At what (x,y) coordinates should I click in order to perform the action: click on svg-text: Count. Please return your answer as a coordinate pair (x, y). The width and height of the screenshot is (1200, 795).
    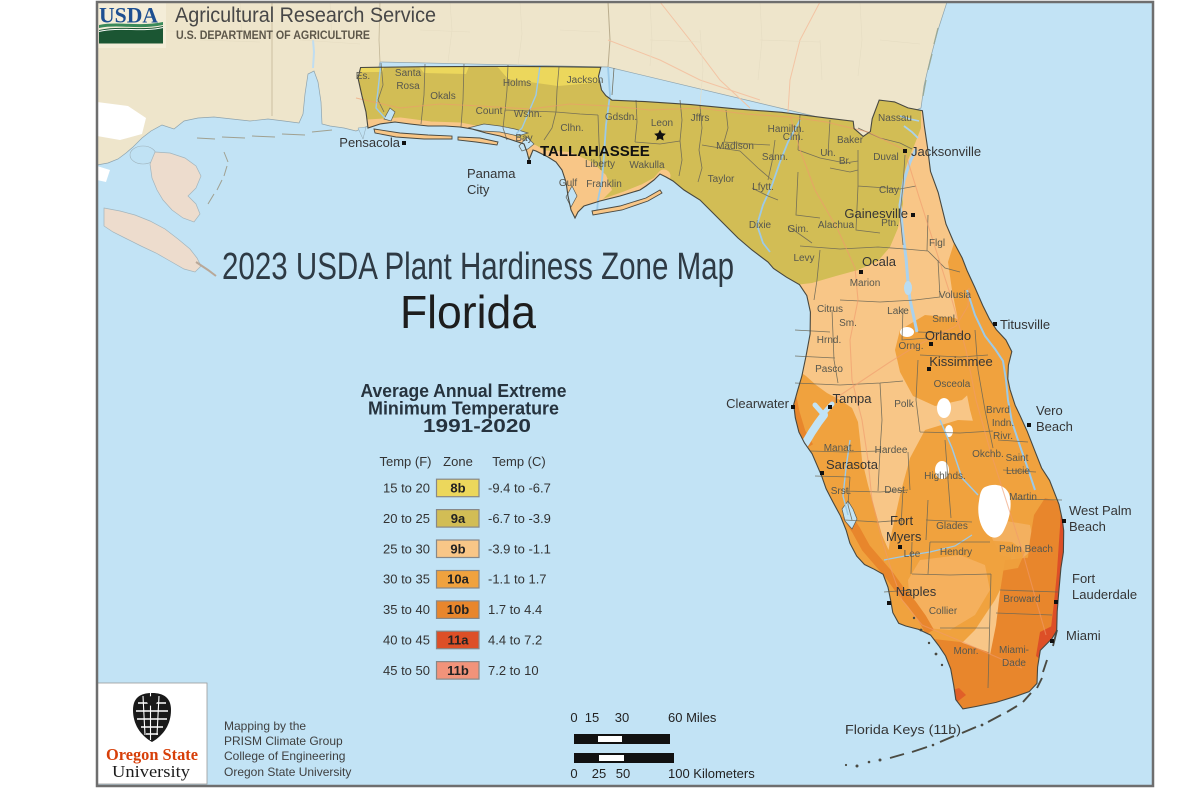
    Looking at the image, I should click on (489, 111).